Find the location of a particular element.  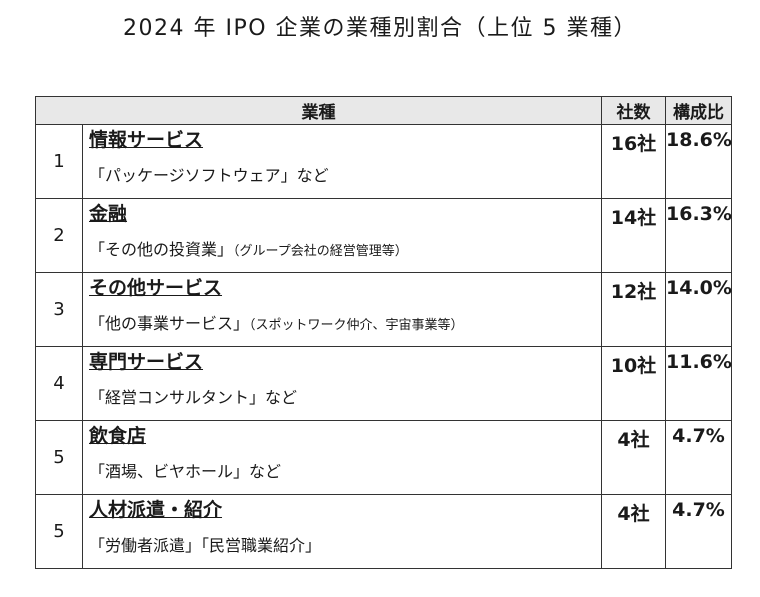

count-cell: 10社 is located at coordinates (633, 383).